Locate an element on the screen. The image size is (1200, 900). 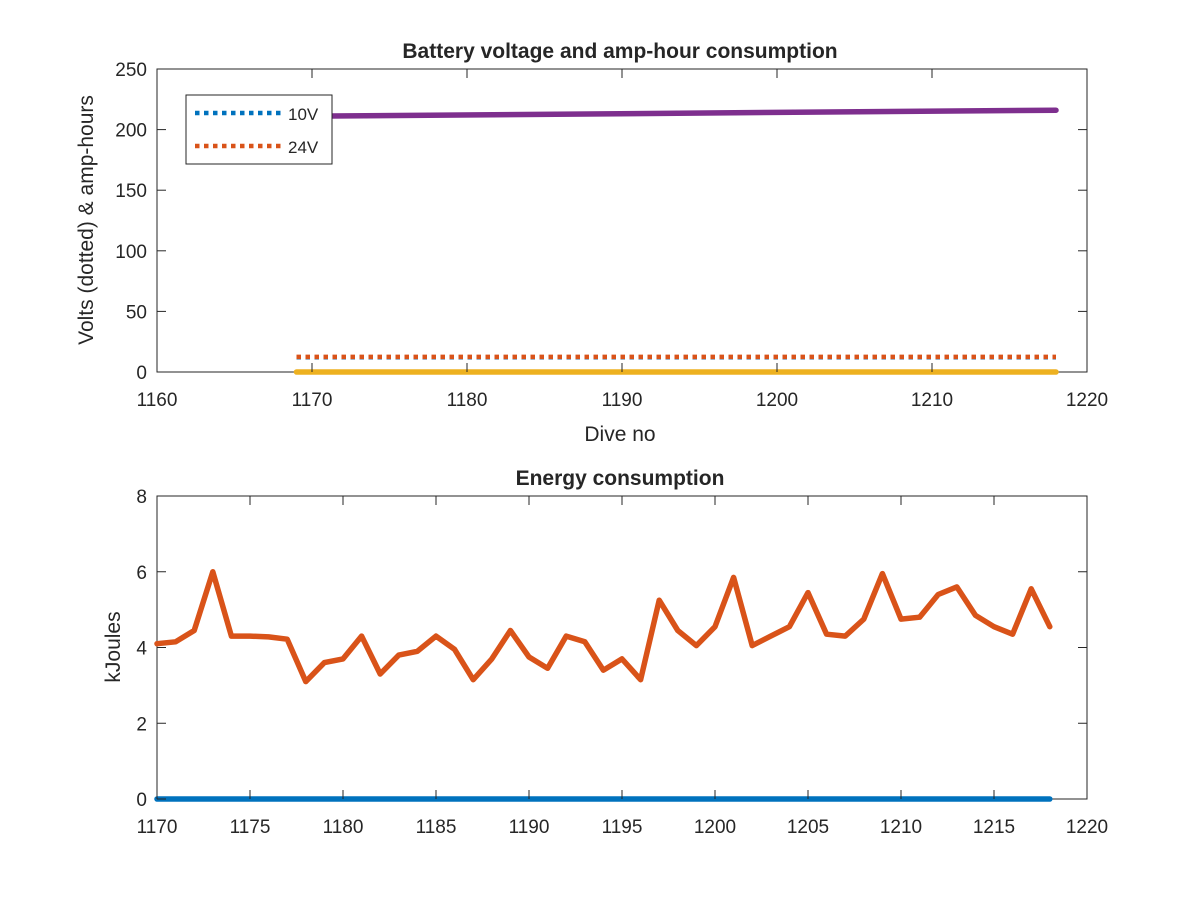
legend-label-24v: 24V is located at coordinates (303, 147).